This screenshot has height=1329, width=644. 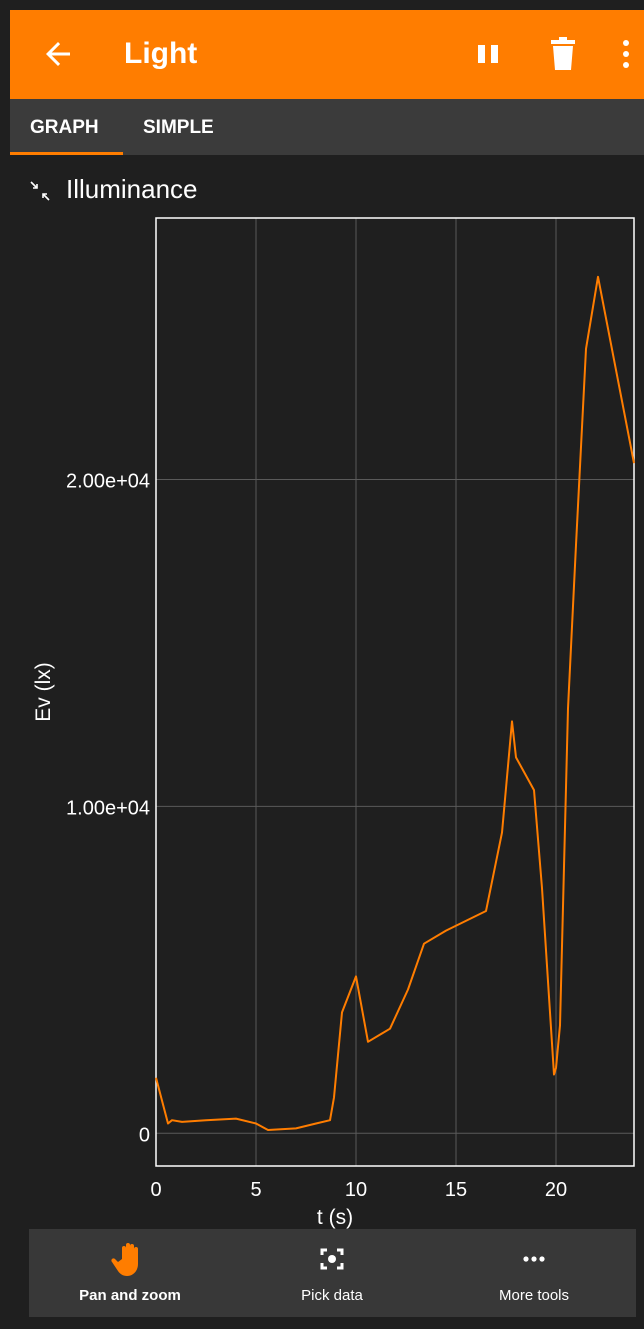 What do you see at coordinates (332, 1259) in the screenshot?
I see `target-icon` at bounding box center [332, 1259].